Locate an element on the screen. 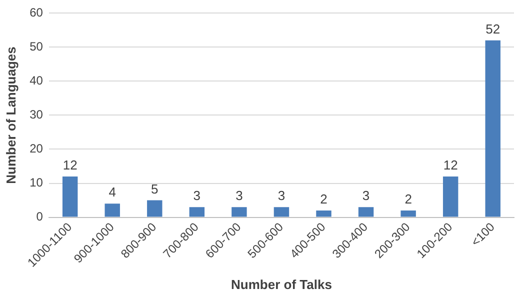 The image size is (520, 297). y-tick-label: 40 is located at coordinates (37, 81).